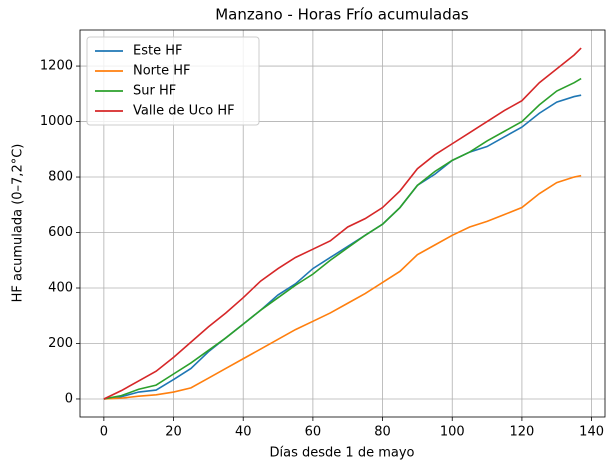 The height and width of the screenshot is (467, 611). Describe the element at coordinates (60, 288) in the screenshot. I see `y-tick-label: 400` at that location.